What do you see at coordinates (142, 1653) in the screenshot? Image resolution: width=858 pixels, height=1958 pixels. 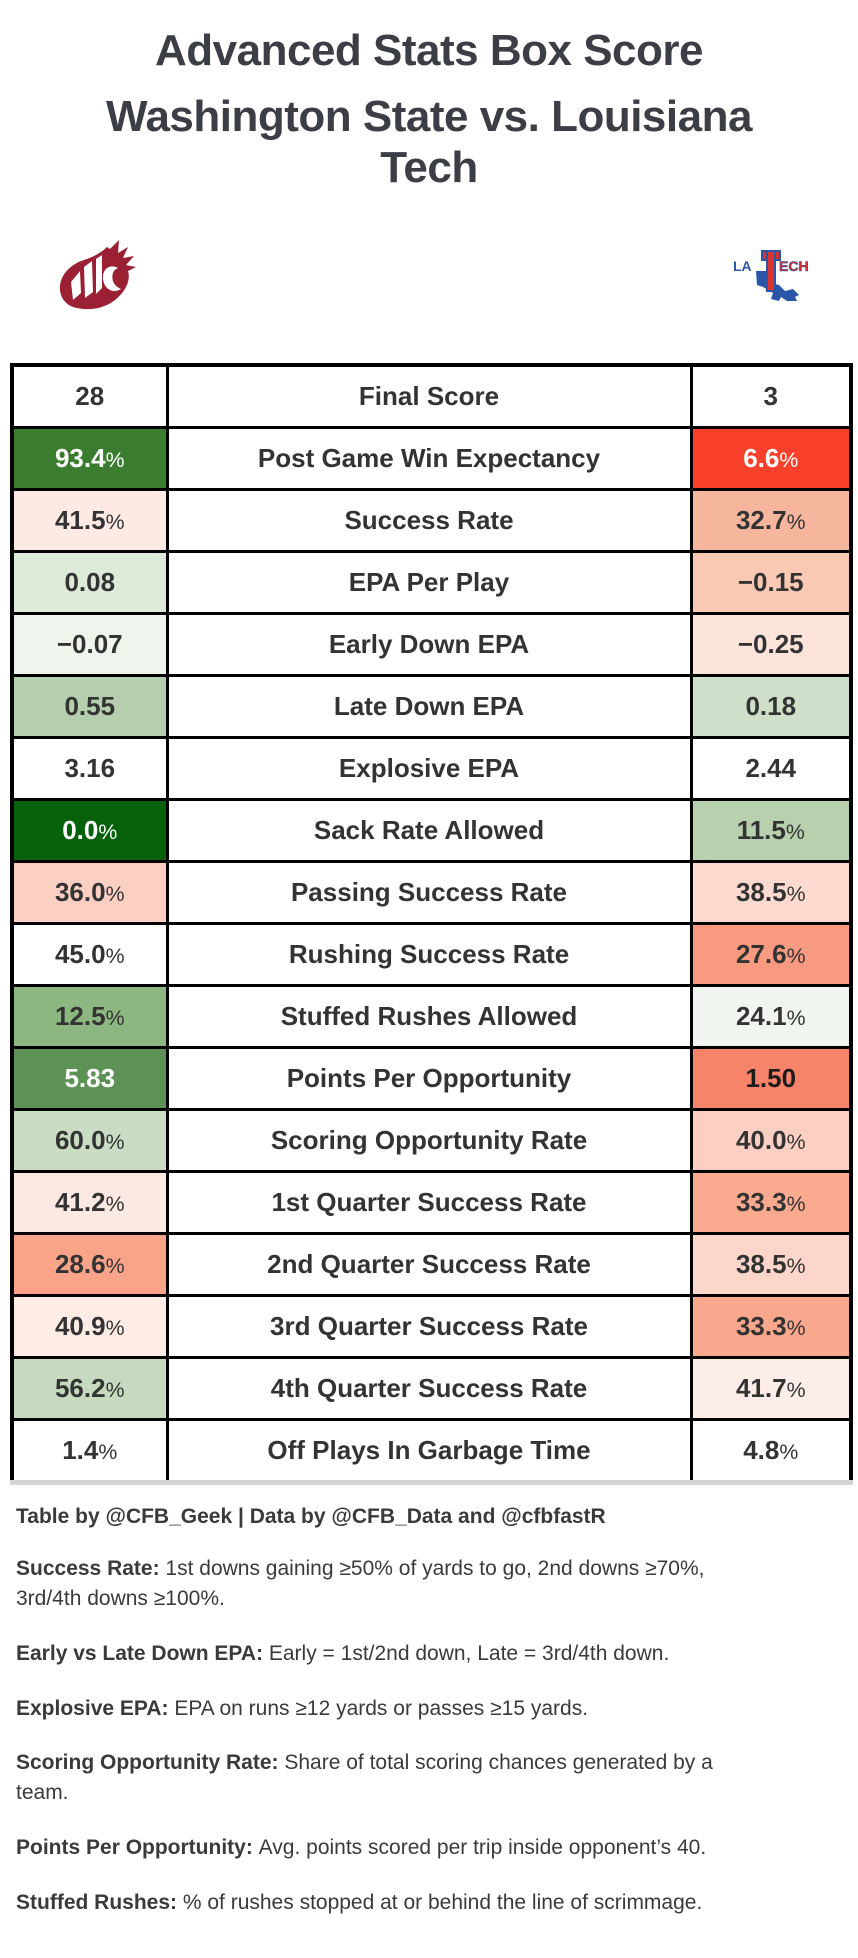 I see `footnote-label: Early vs Late Down EPA:` at bounding box center [142, 1653].